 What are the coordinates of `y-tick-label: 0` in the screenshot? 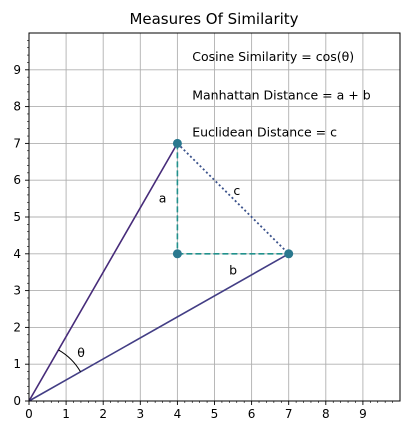 It's located at (17, 401).